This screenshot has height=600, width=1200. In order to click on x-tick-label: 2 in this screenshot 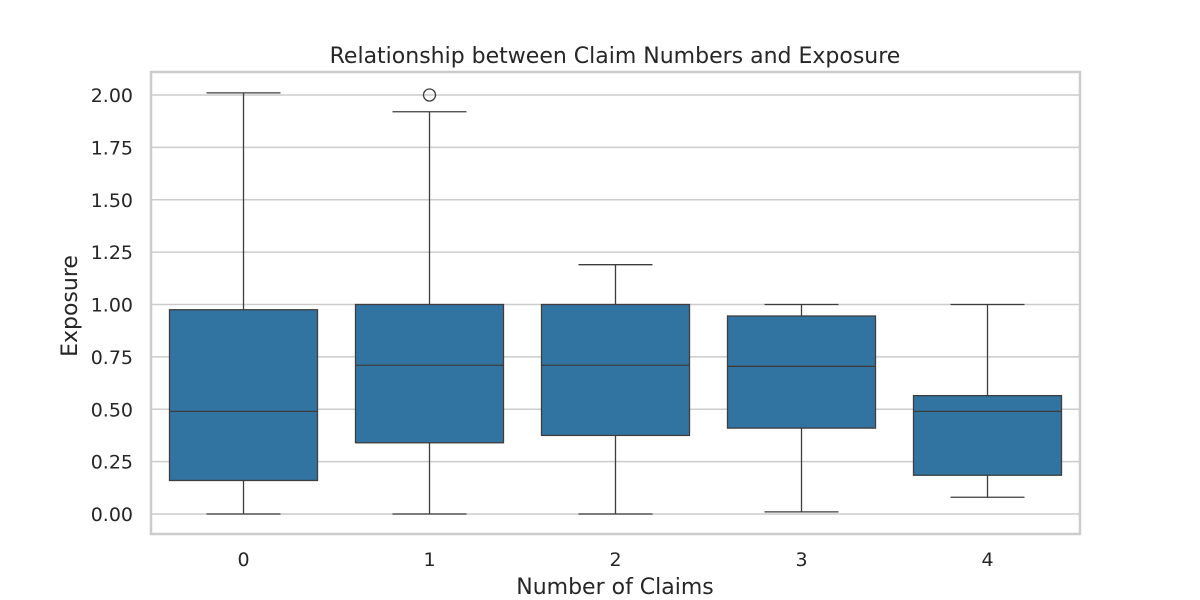, I will do `click(615, 560)`.